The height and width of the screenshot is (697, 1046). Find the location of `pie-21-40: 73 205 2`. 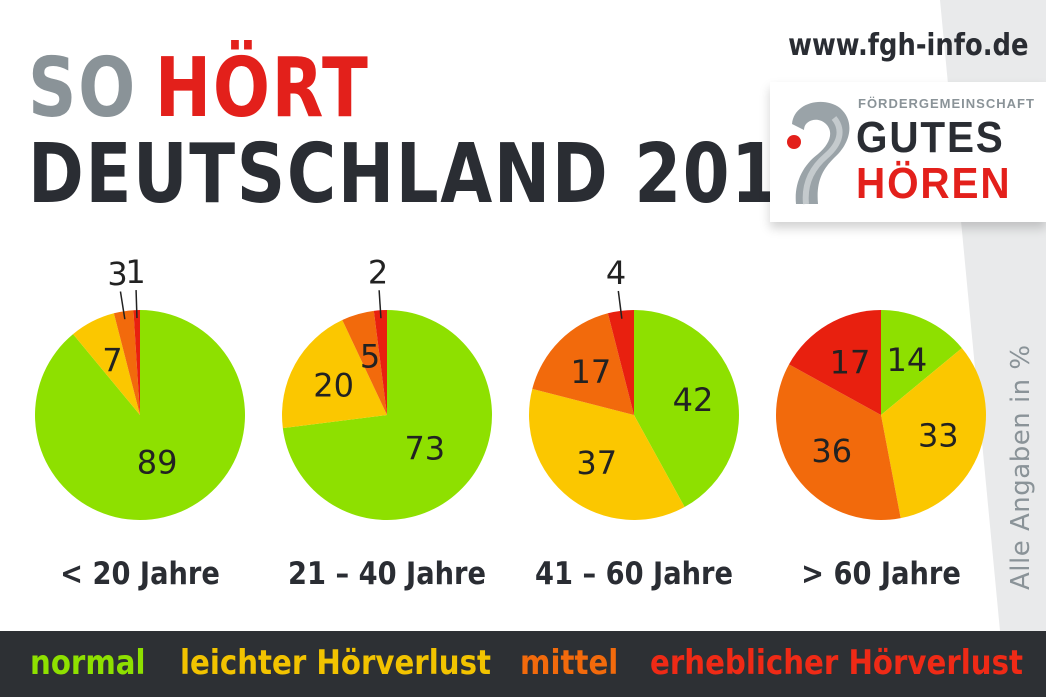

pie-21-40: 73 205 2 is located at coordinates (387, 386).